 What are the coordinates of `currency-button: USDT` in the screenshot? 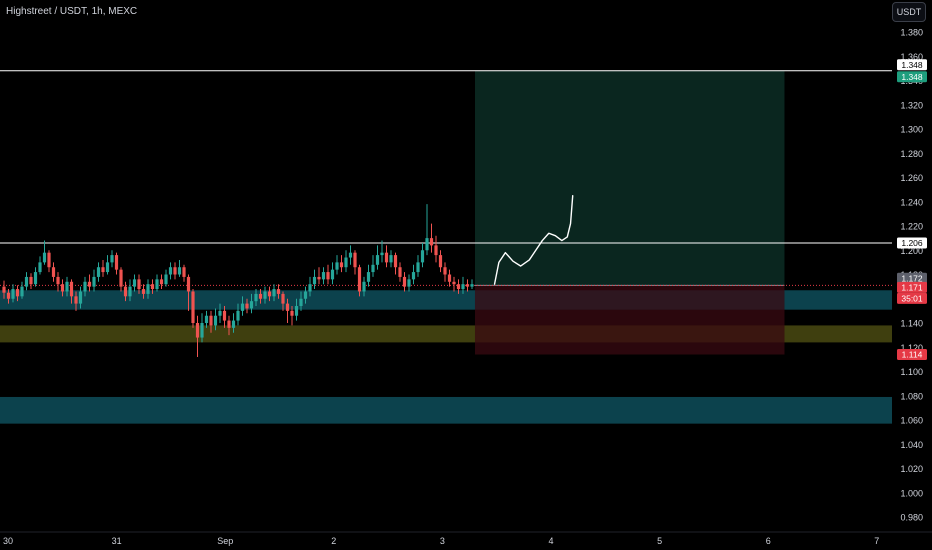 It's located at (909, 12).